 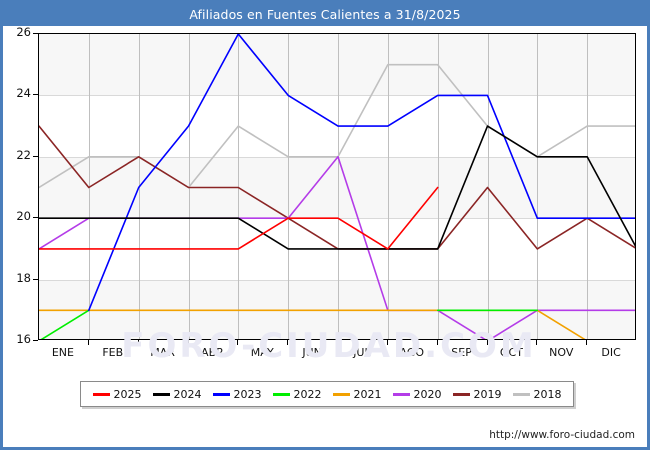 I want to click on x-axis-tick-label: OCT, so click(x=511, y=352).